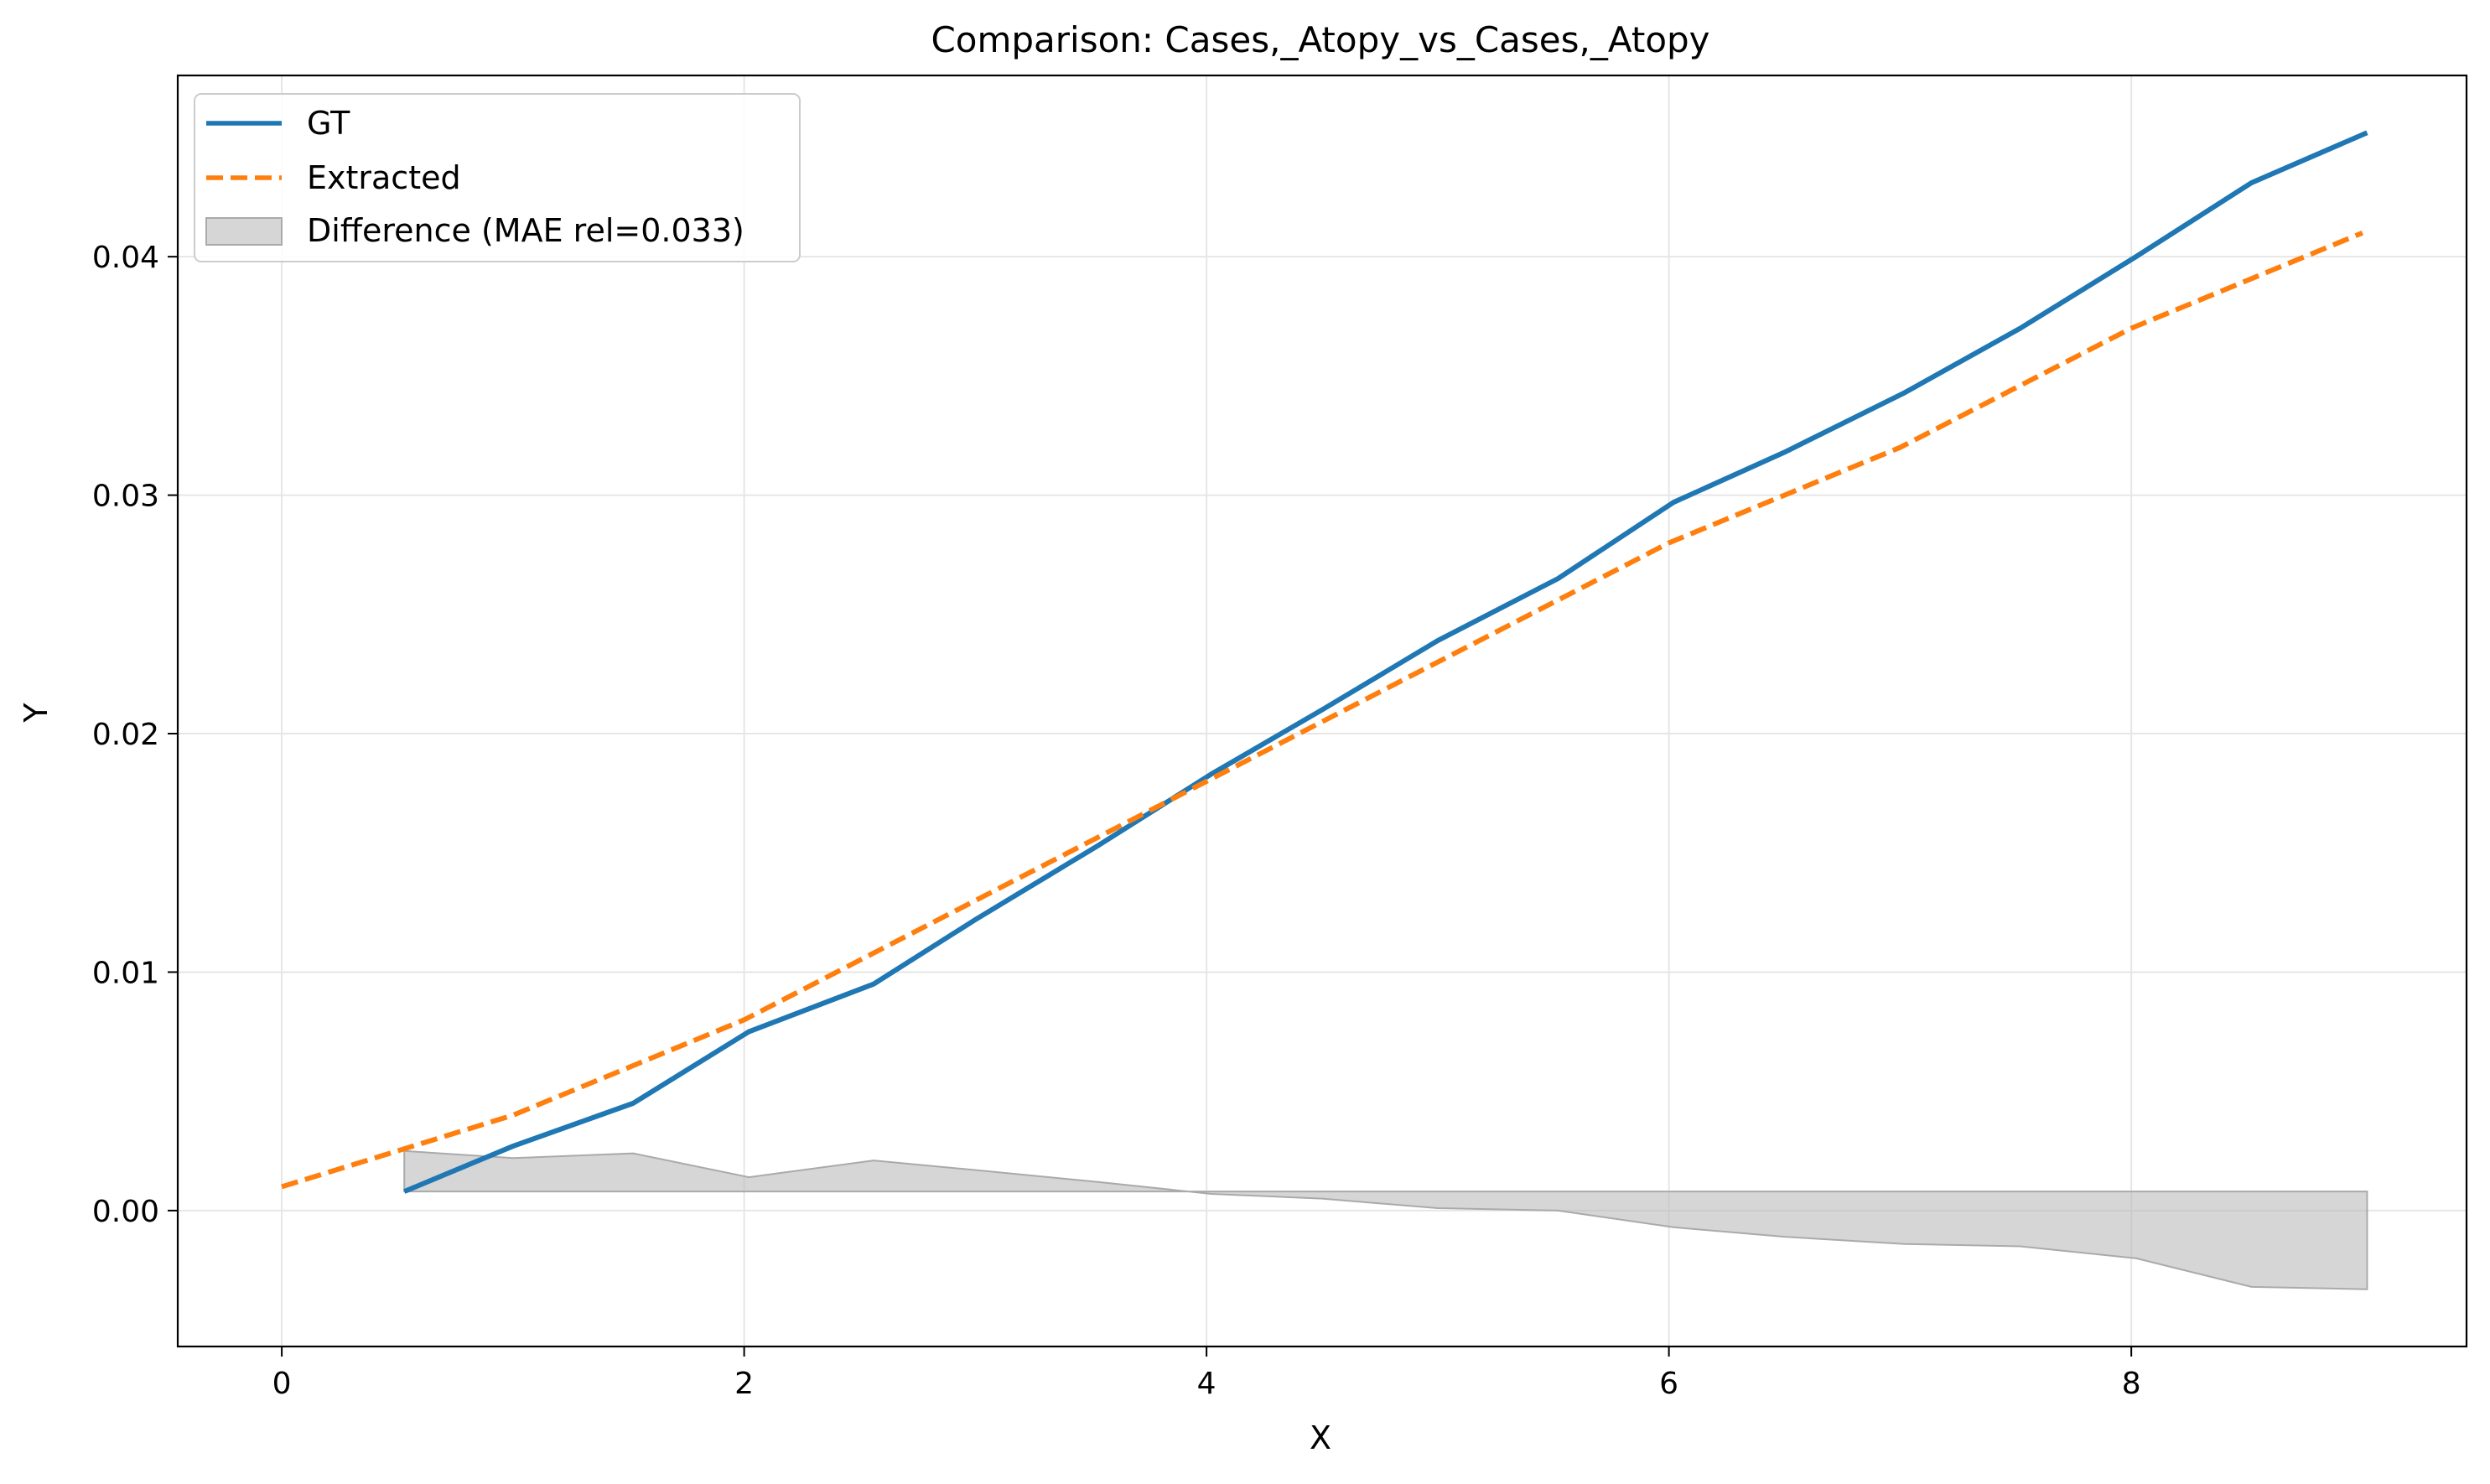 Image resolution: width=2490 pixels, height=1484 pixels. I want to click on legend-extracted-label: Extracted, so click(384, 177).